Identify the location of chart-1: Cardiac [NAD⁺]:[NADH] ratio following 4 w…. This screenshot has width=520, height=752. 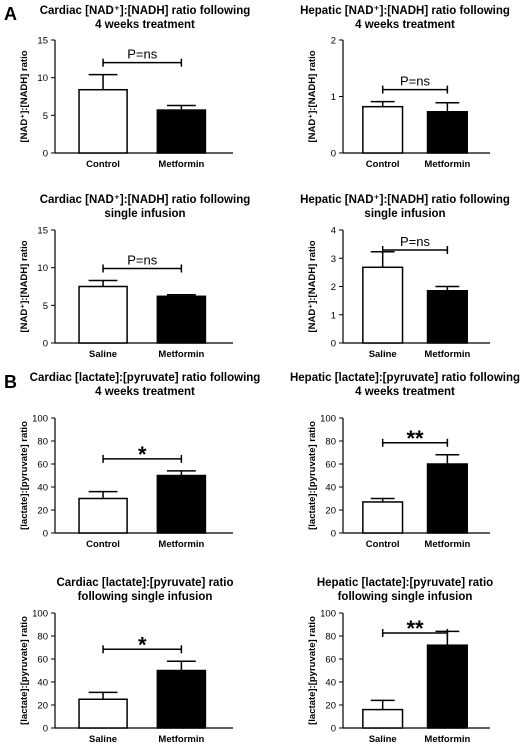
(134, 87).